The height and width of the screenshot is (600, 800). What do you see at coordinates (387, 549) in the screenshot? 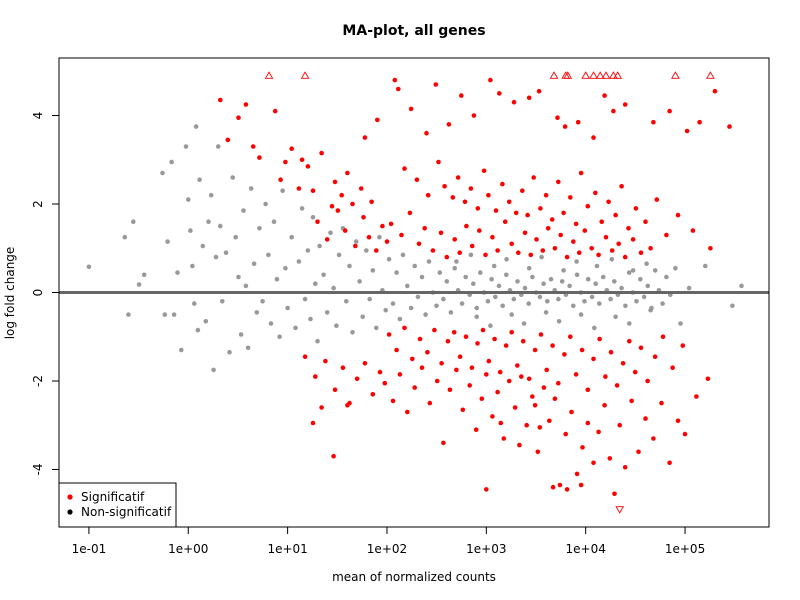
I see `x-tick-label: 1e+02` at bounding box center [387, 549].